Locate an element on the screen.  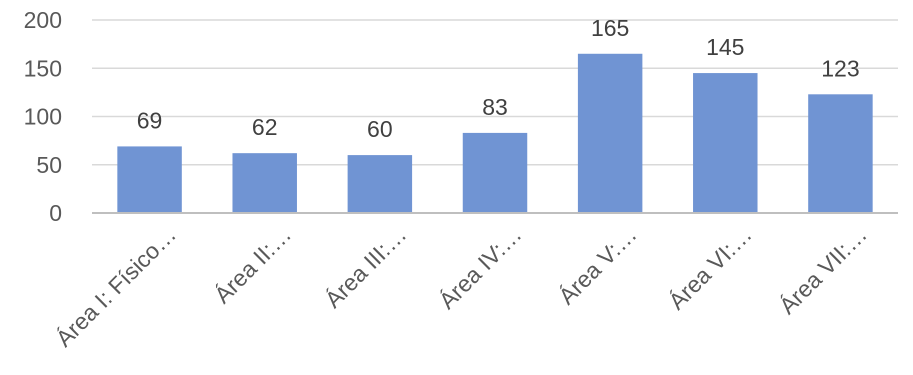
y-tick-label: 50 is located at coordinates (49, 165).